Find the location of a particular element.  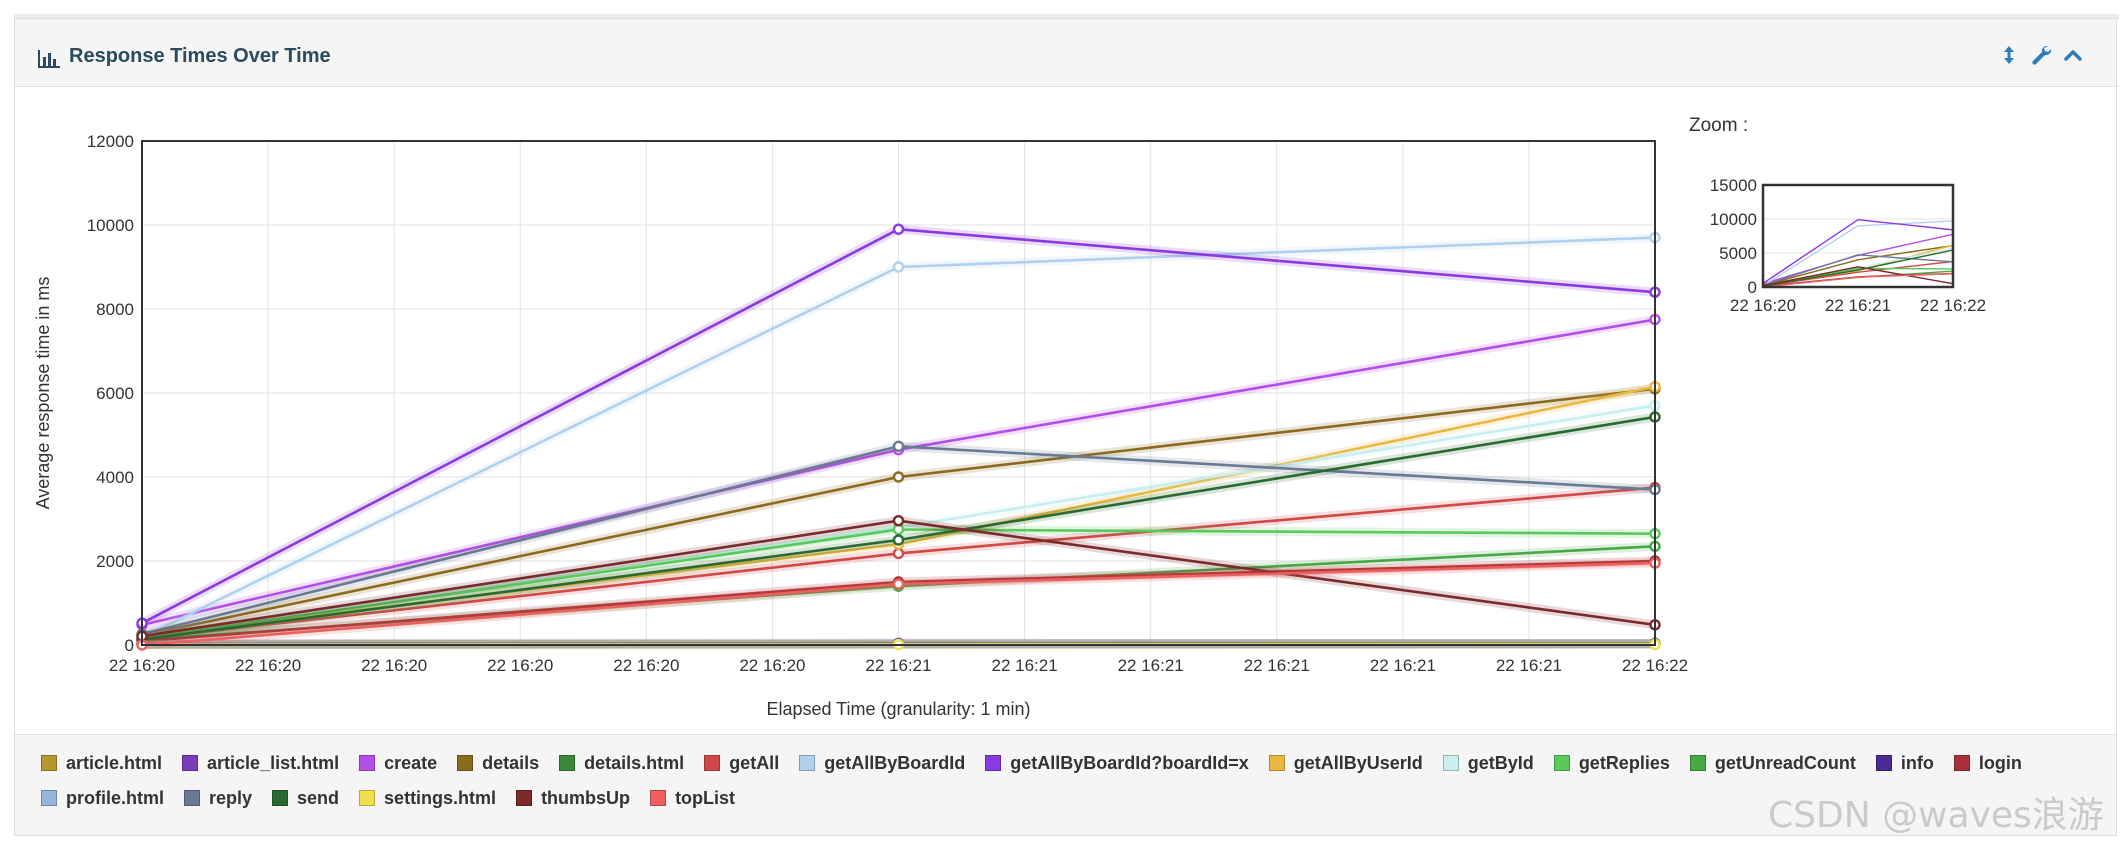

x-axis-label: Elapsed Time (granularity: 1 min) is located at coordinates (898, 709).